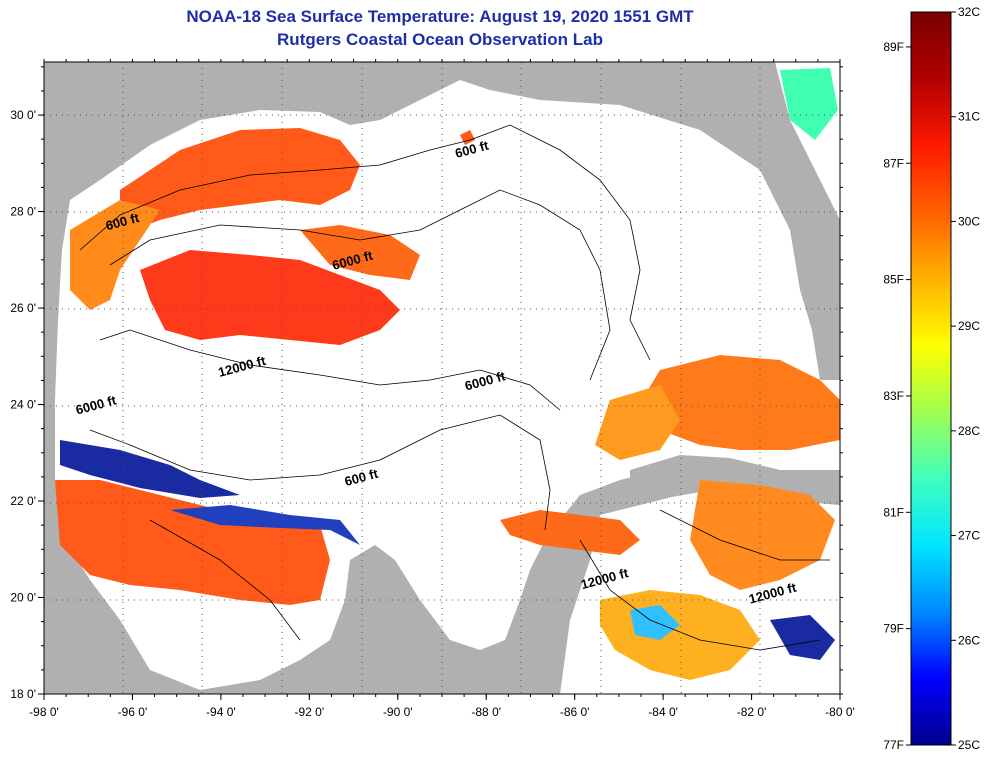 The width and height of the screenshot is (992, 761). What do you see at coordinates (969, 536) in the screenshot?
I see `cb-celsius-label: 27C` at bounding box center [969, 536].